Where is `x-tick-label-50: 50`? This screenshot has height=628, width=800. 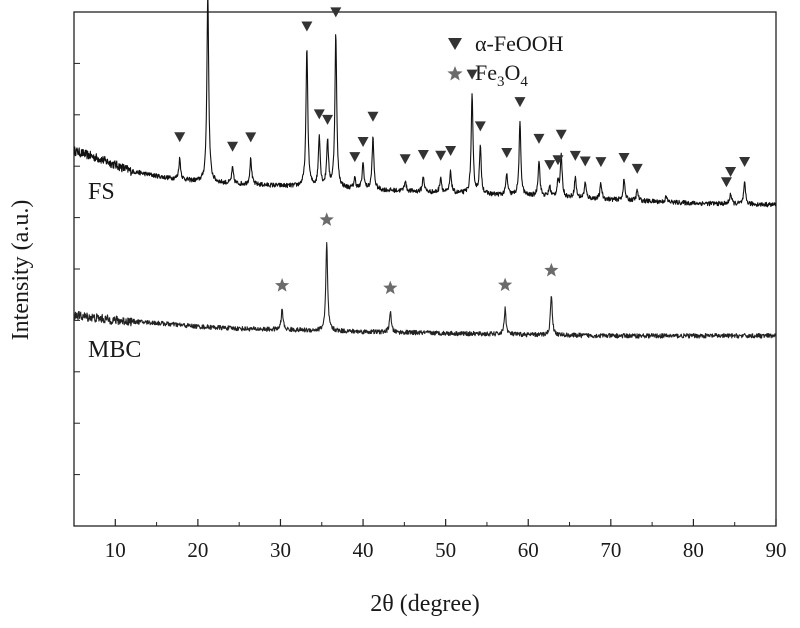 x-tick-label-50: 50 is located at coordinates (445, 550).